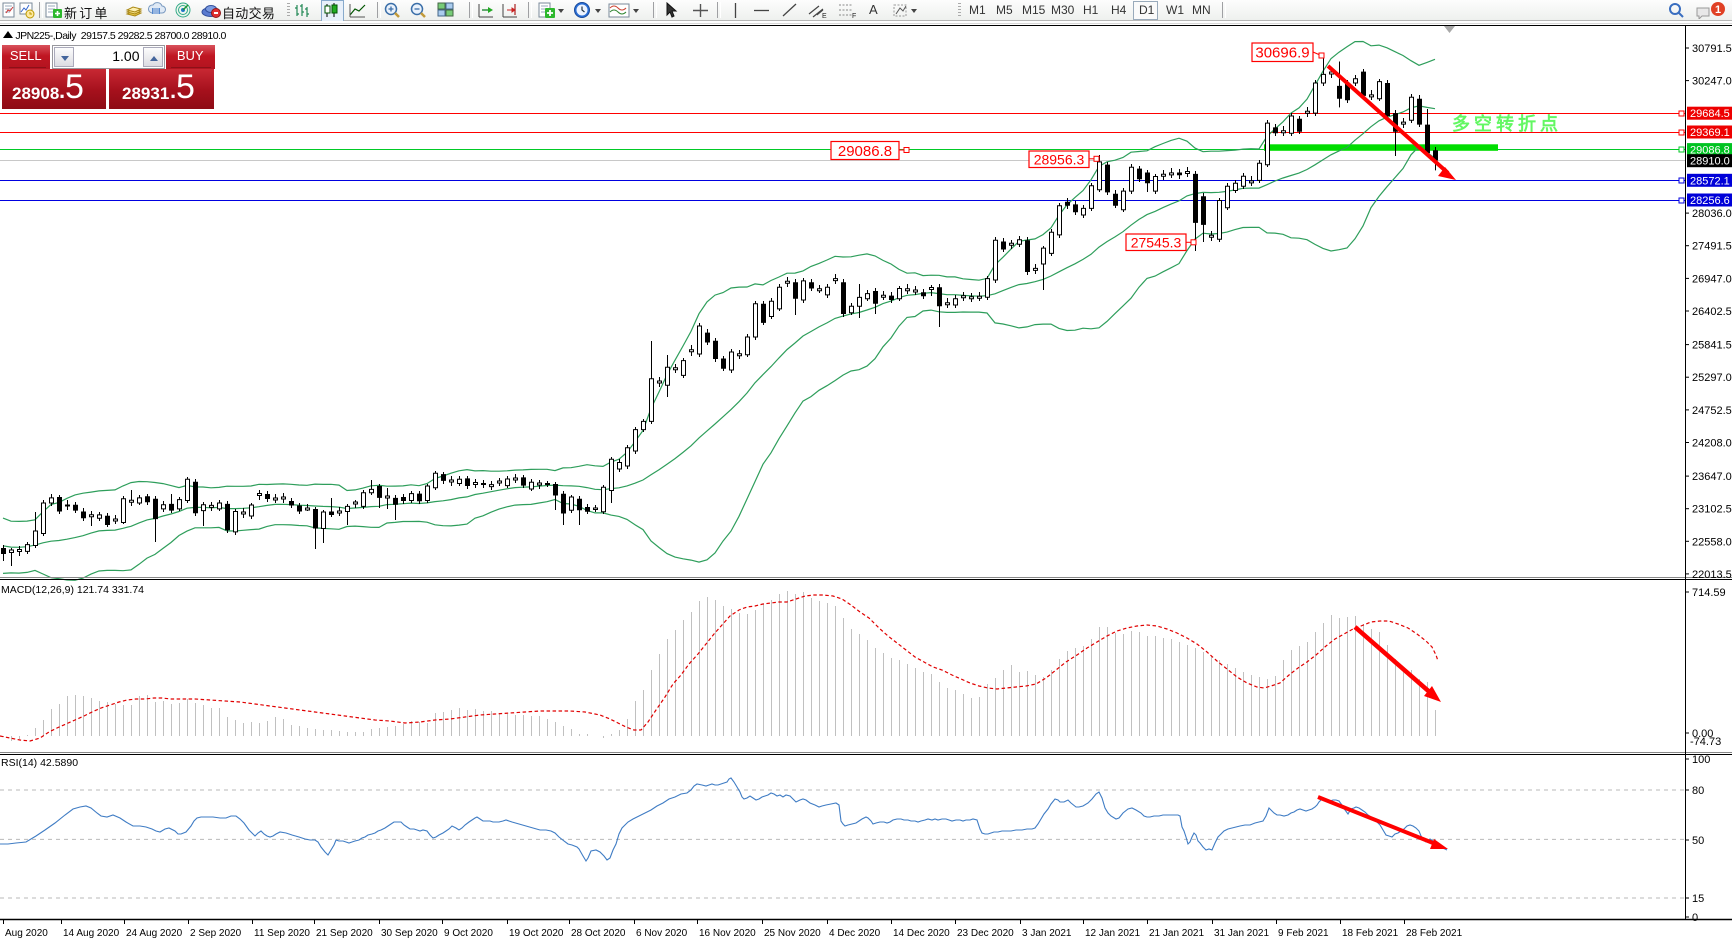 The height and width of the screenshot is (943, 1732). Describe the element at coordinates (1241, 933) in the screenshot. I see `svg-text: 31 Jan 2021` at that location.